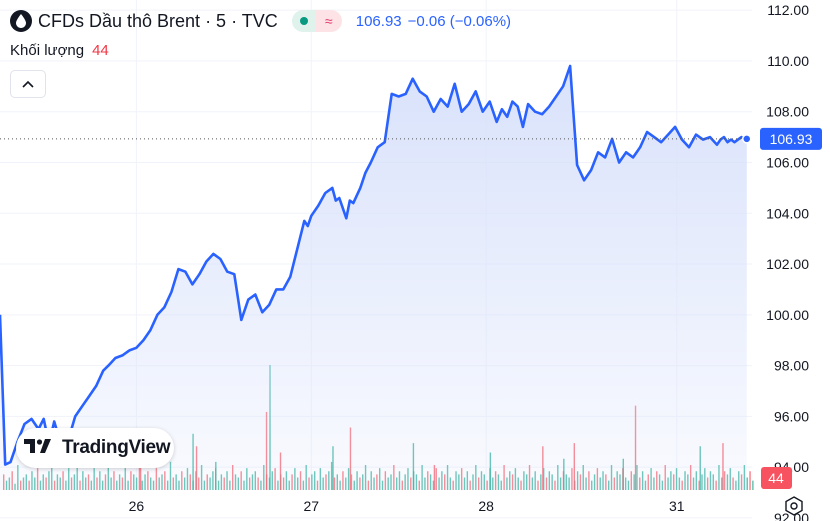  Describe the element at coordinates (794, 506) in the screenshot. I see `gear-icon` at that location.